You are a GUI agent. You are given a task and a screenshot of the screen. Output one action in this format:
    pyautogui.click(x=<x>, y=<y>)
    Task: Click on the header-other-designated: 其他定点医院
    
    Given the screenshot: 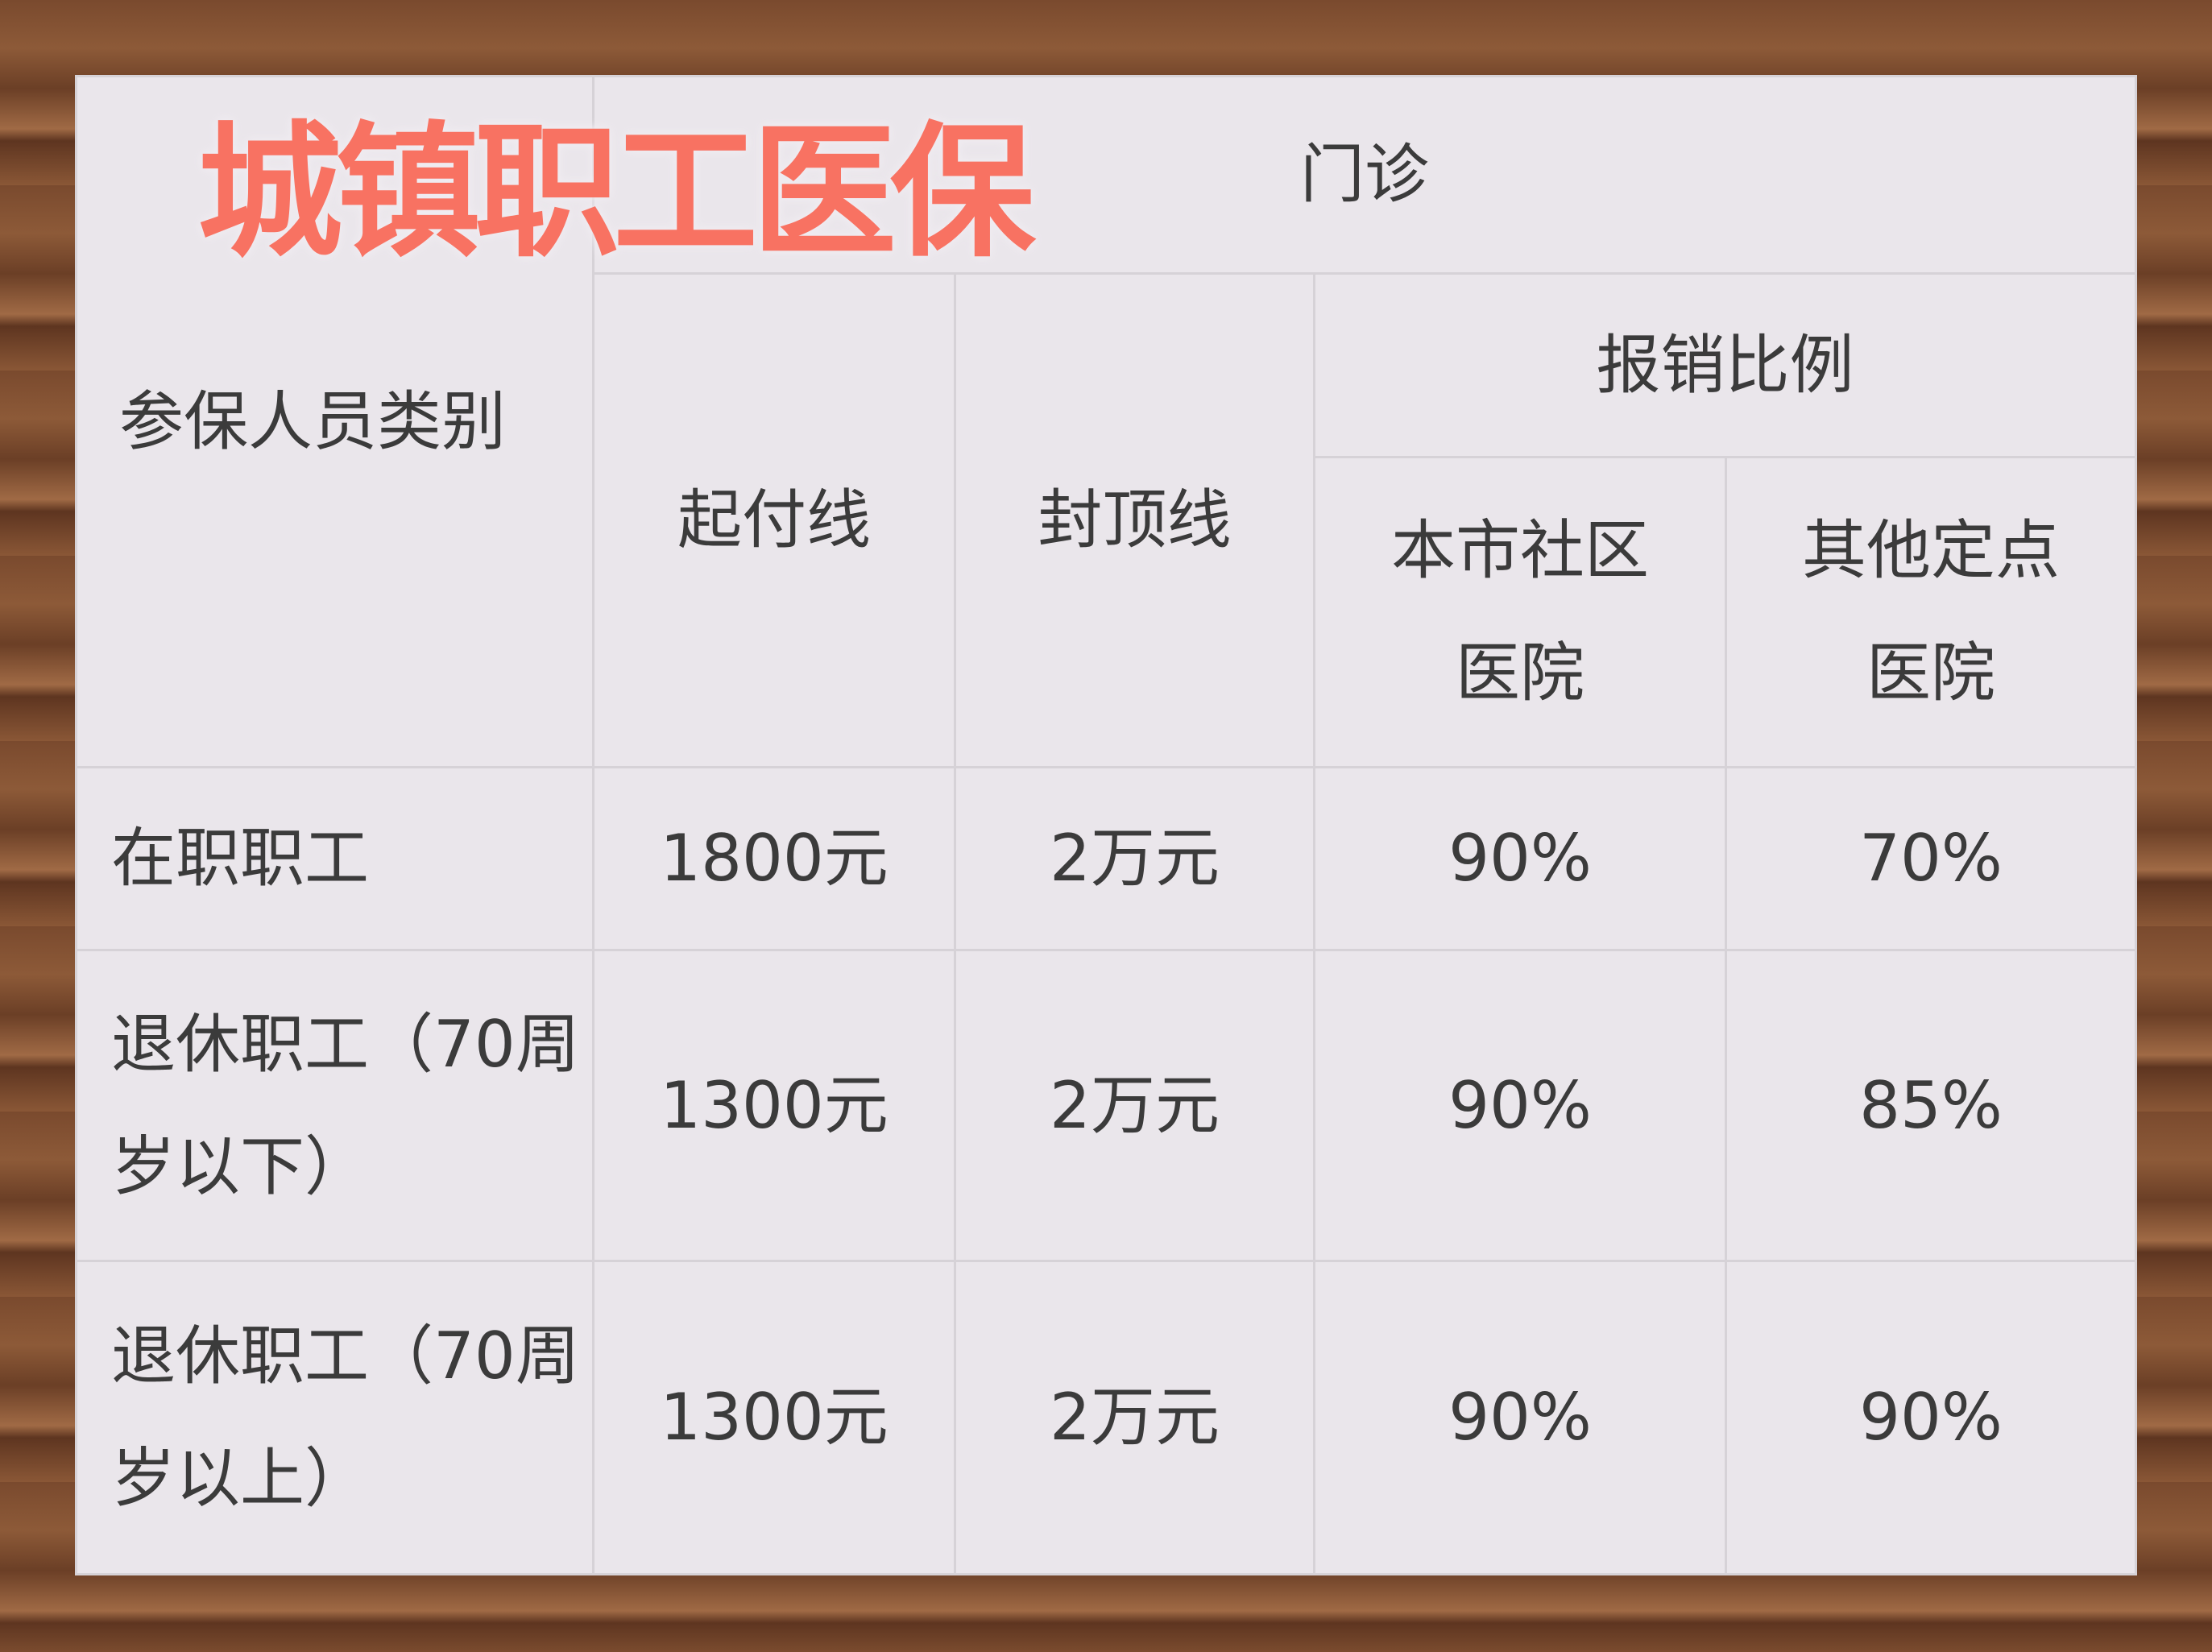 What is the action you would take?
    pyautogui.click(x=1931, y=612)
    